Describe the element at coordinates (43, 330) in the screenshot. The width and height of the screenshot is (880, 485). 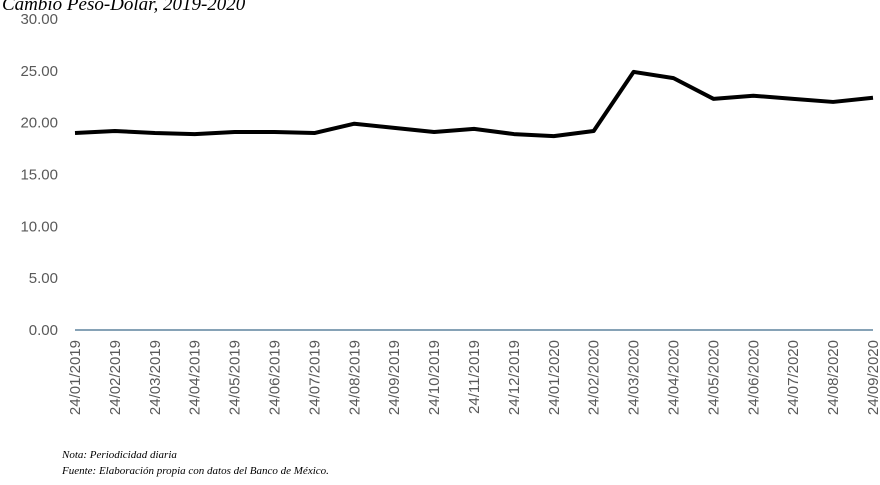
I see `y-tick-label: 0.00` at that location.